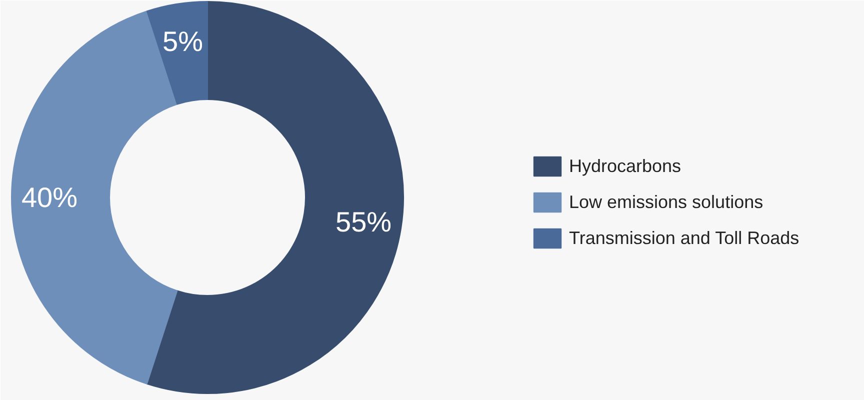  Describe the element at coordinates (625, 166) in the screenshot. I see `legend-label: Hydrocarbons` at that location.